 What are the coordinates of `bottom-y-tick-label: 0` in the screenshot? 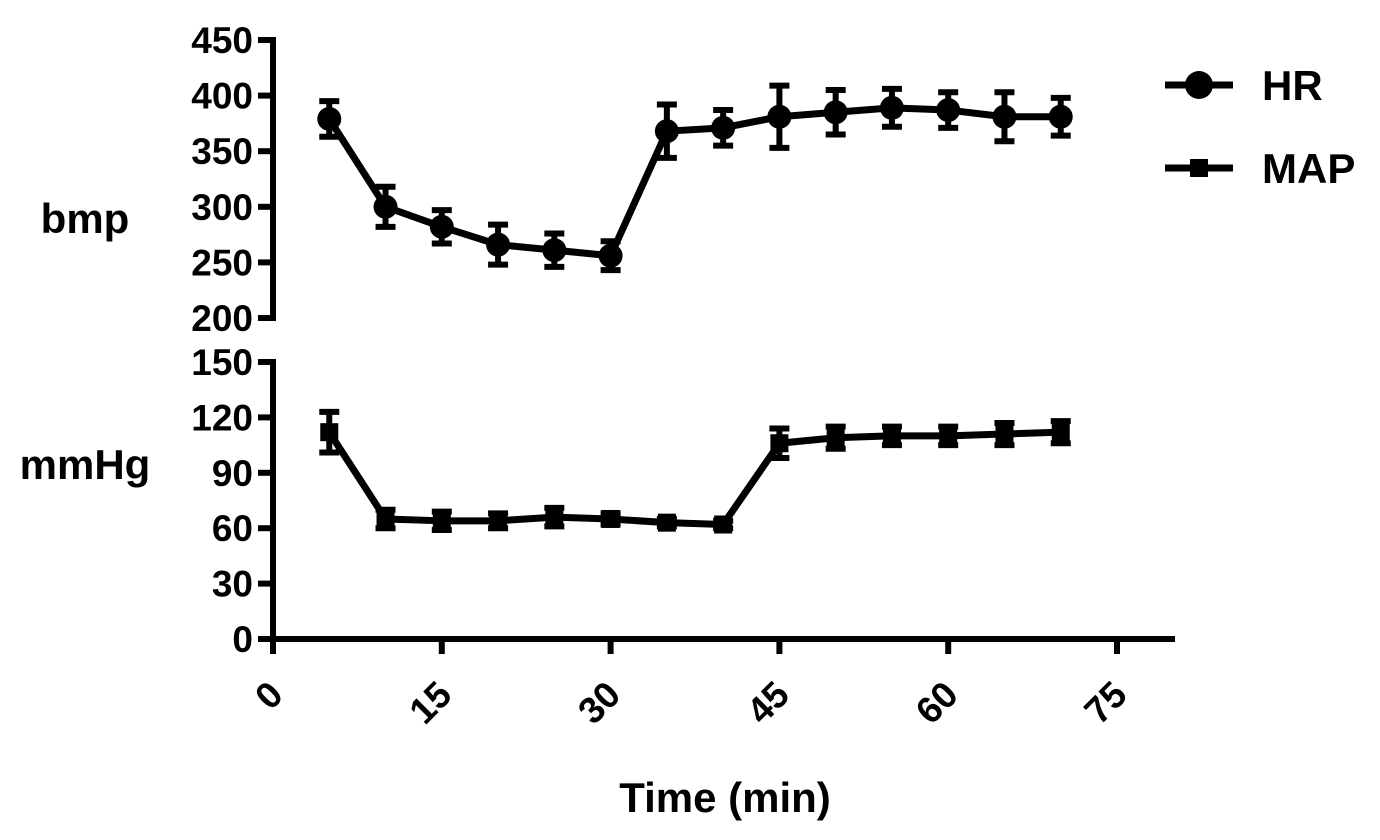 It's located at (242, 639).